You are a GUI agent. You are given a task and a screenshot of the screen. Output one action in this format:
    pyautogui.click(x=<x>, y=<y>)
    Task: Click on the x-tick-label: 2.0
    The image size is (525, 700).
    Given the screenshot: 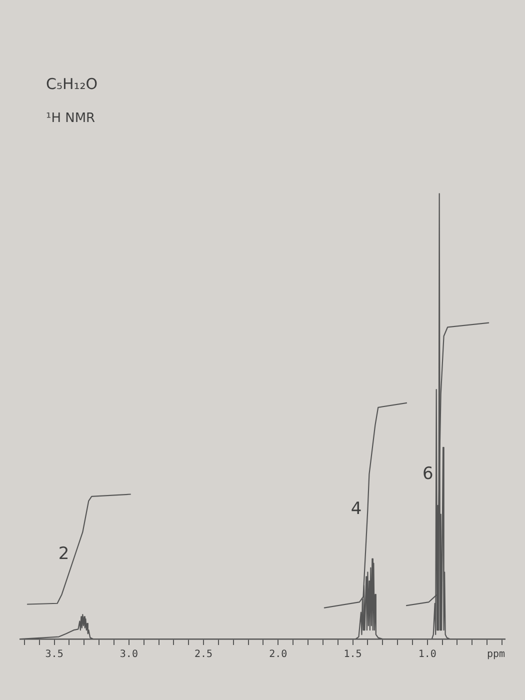 What is the action you would take?
    pyautogui.click(x=278, y=654)
    